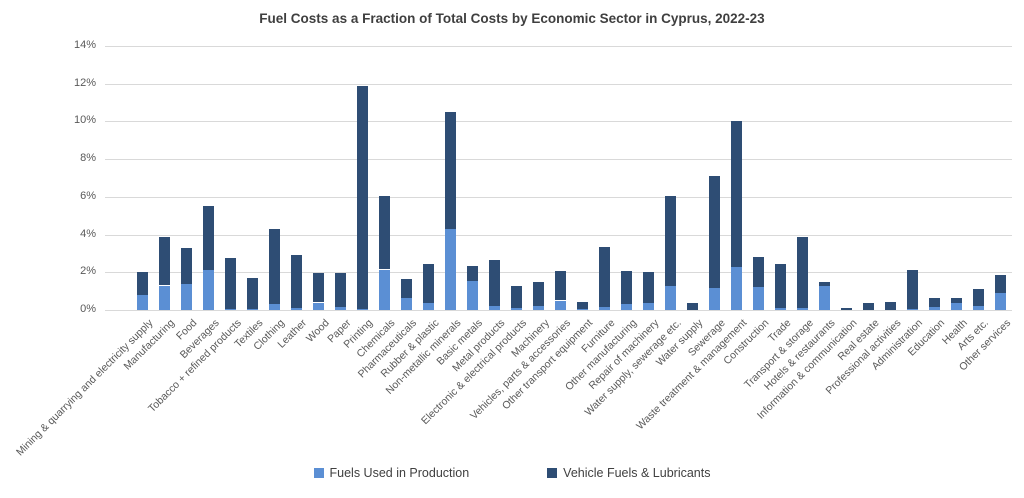 Image resolution: width=1024 pixels, height=498 pixels. I want to click on legend-label-fuels-used-in-production: Fuels Used in Production, so click(399, 473).